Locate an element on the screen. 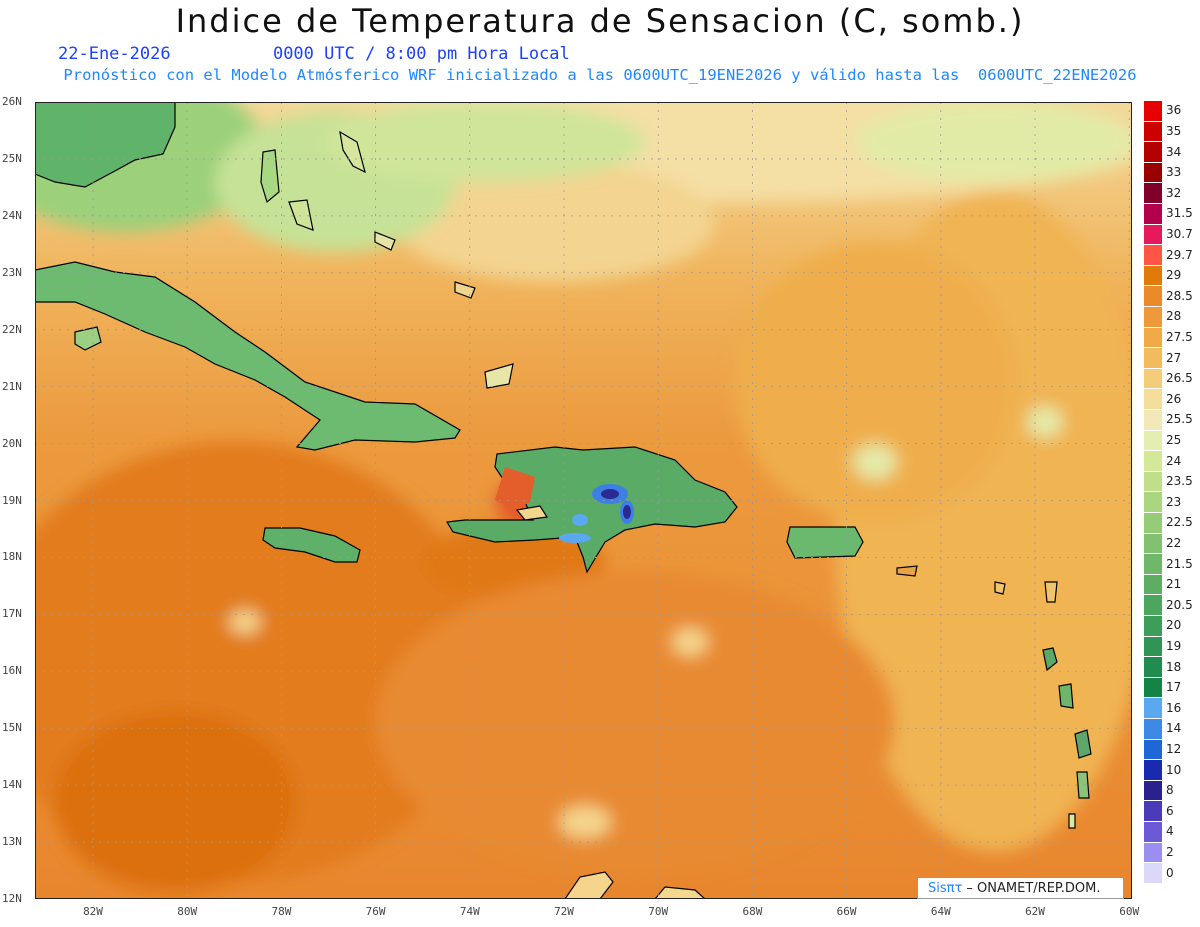 This screenshot has width=1200, height=927. longitude-label: 68W is located at coordinates (752, 911).